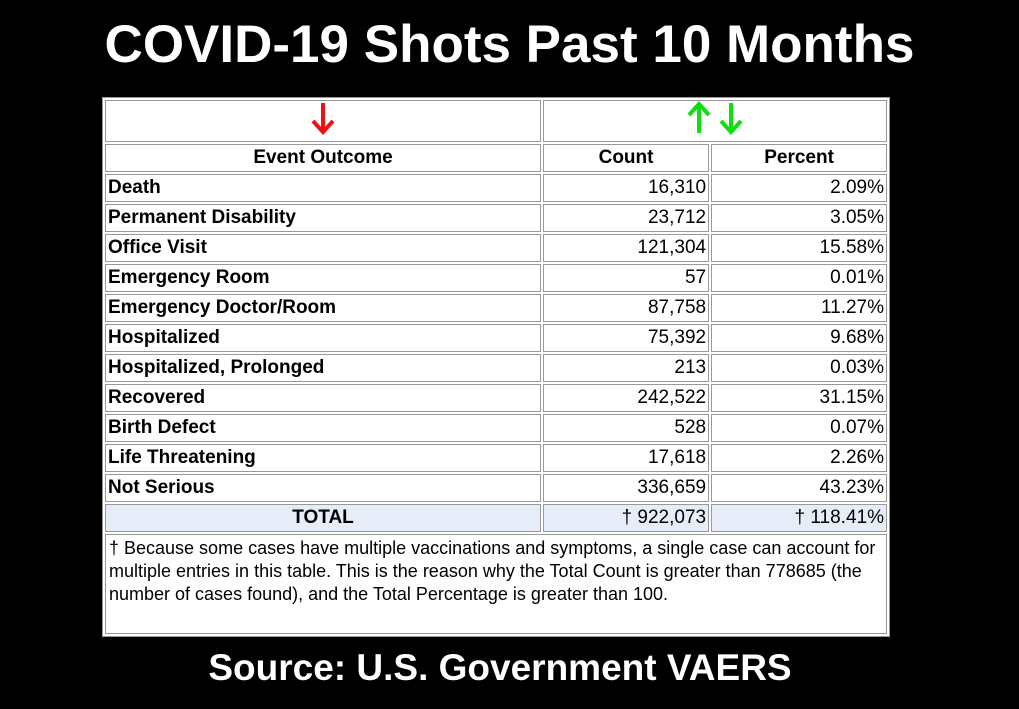 Image resolution: width=1019 pixels, height=709 pixels. I want to click on data-cell: Emergency Doctor/Room, so click(323, 308).